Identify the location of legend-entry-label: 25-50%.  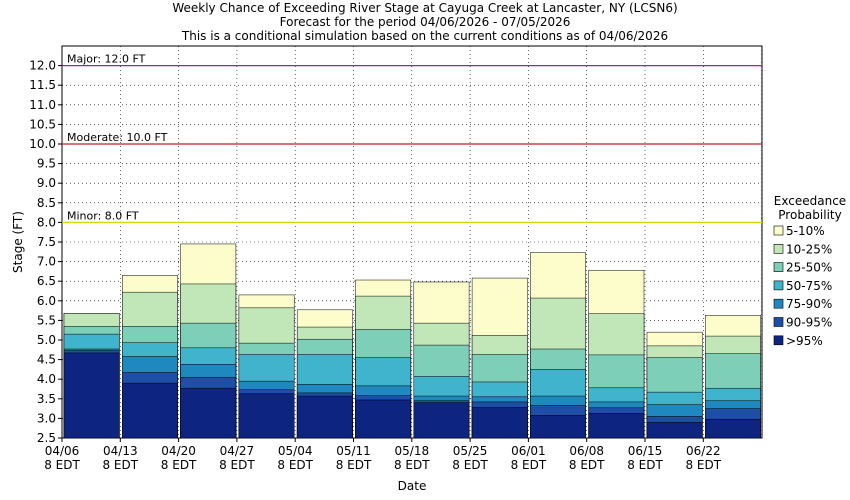
(809, 268).